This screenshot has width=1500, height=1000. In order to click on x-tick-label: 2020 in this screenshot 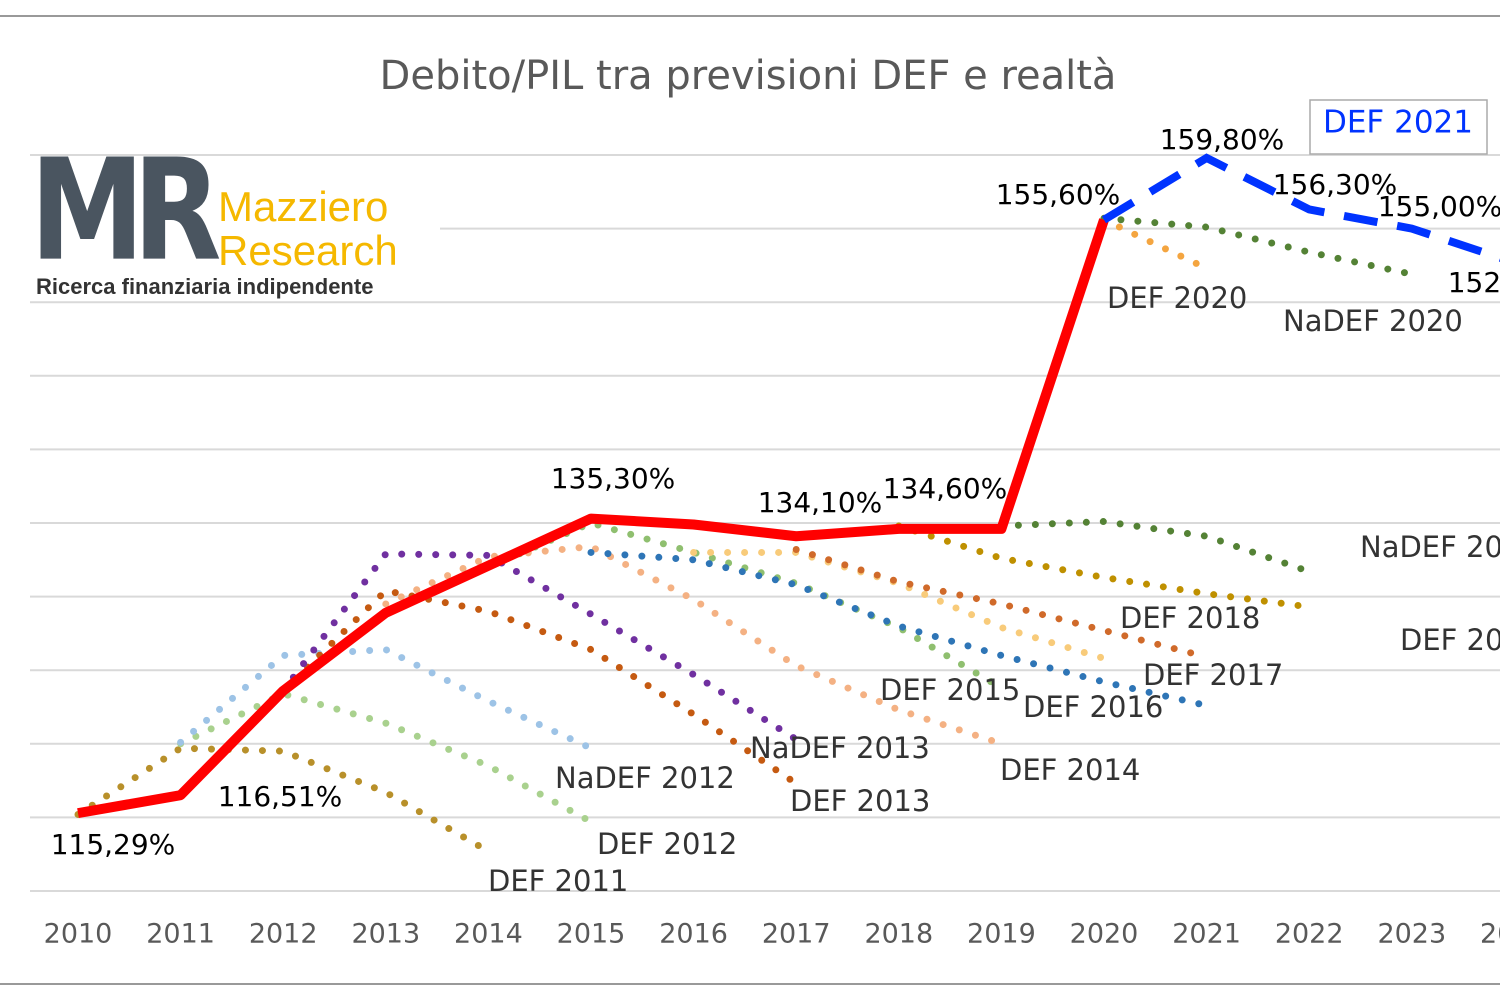, I will do `click(1104, 934)`.